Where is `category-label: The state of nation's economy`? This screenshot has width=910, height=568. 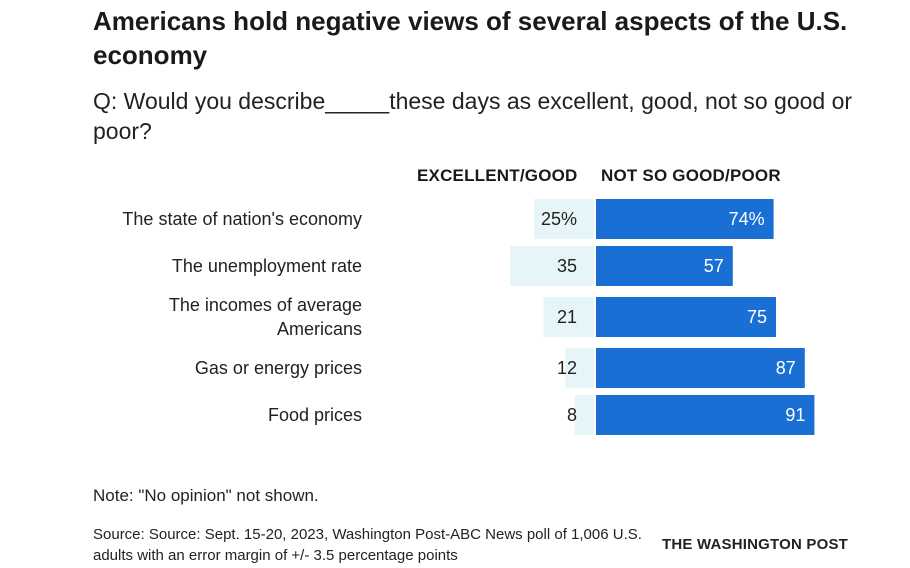 category-label: The state of nation's economy is located at coordinates (242, 219).